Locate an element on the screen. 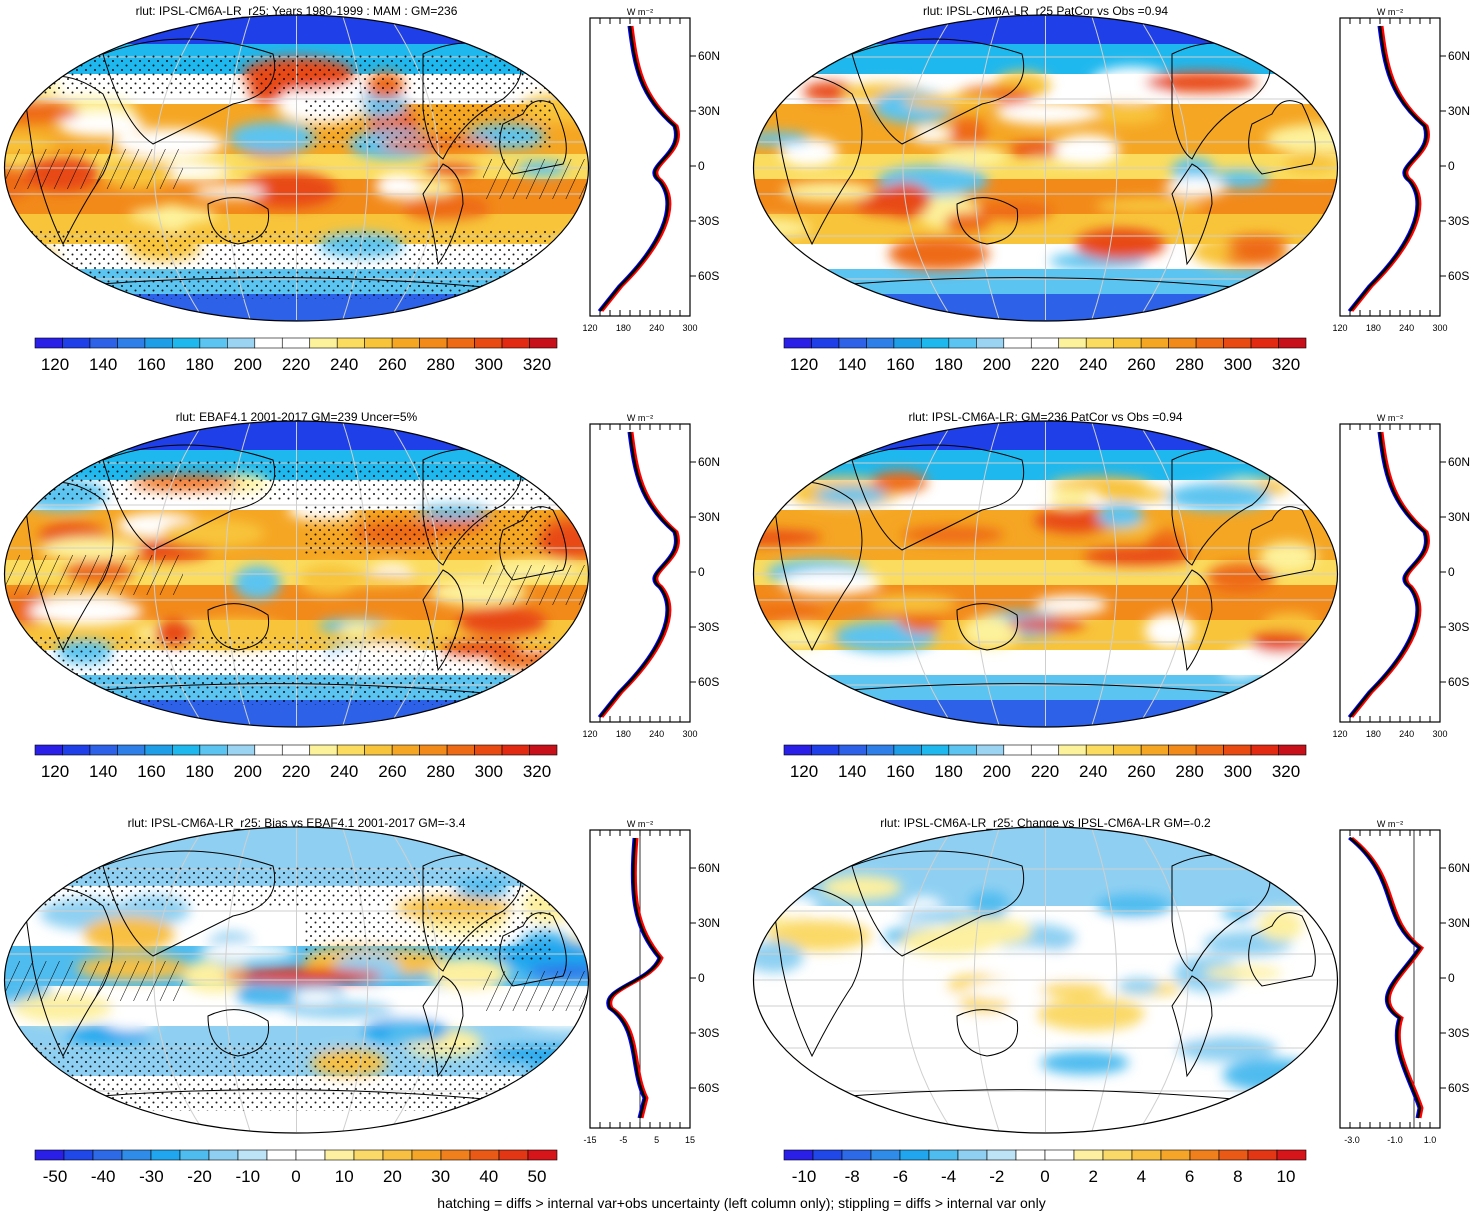 This screenshot has width=1483, height=1215. profile-x-tick: 15 is located at coordinates (690, 1140).